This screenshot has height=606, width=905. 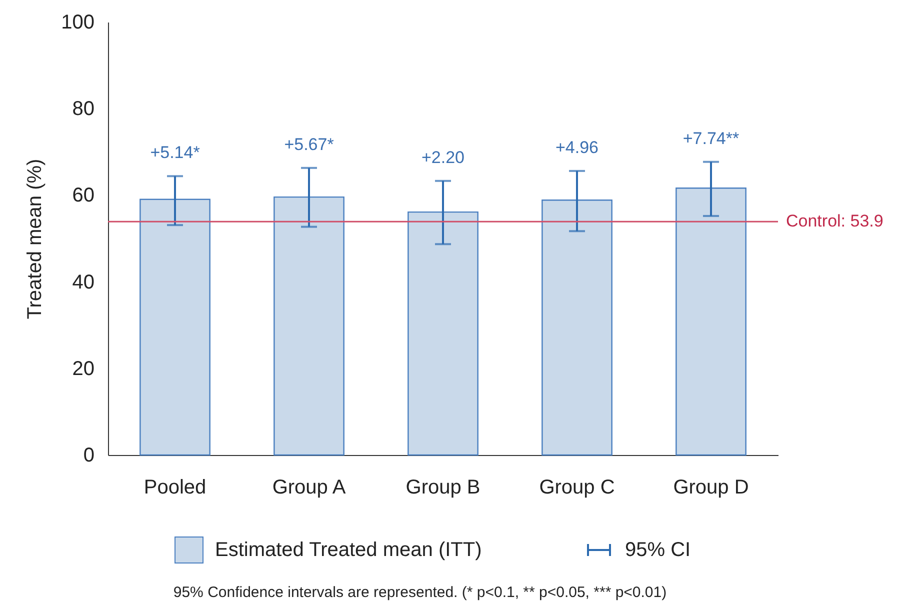 I want to click on x-tick-label: Group C, so click(x=577, y=487).